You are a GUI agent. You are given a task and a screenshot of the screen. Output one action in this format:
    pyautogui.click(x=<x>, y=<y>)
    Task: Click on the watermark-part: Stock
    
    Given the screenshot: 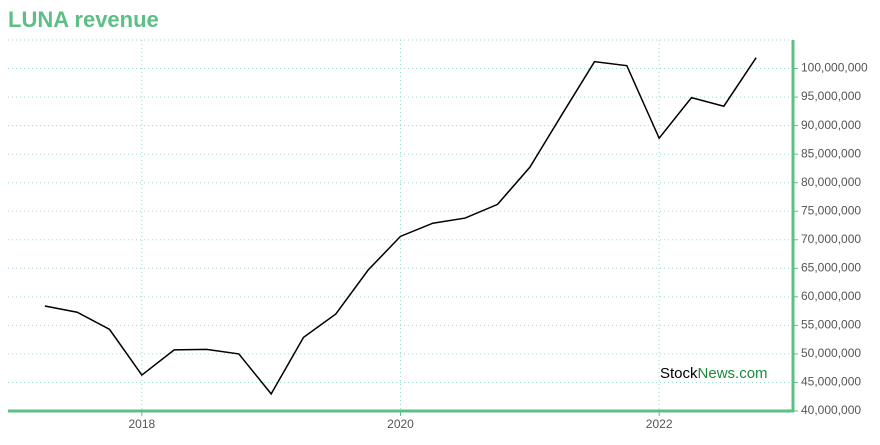 What is the action you would take?
    pyautogui.click(x=679, y=373)
    